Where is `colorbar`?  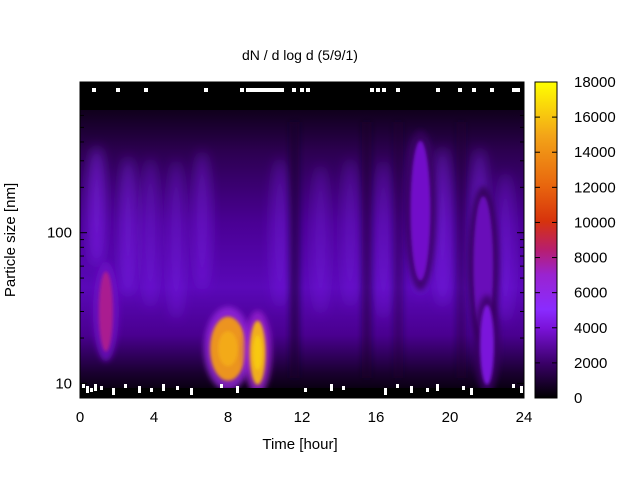
colorbar is located at coordinates (546, 240).